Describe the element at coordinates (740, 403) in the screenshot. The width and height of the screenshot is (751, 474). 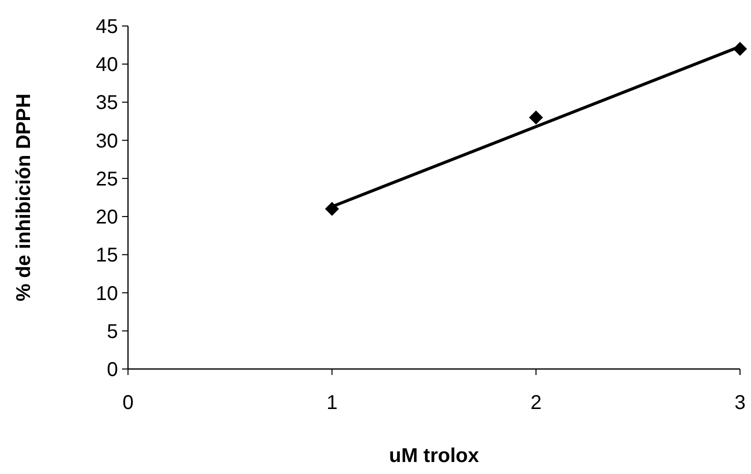
I see `x-tick-label: 3` at that location.